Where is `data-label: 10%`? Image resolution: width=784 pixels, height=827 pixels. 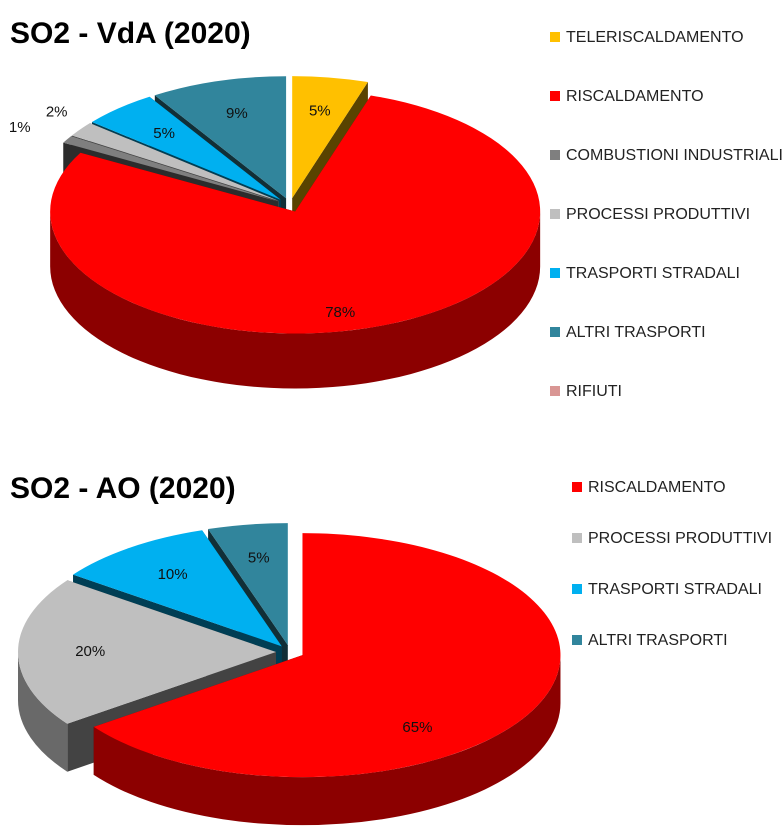
data-label: 10% is located at coordinates (173, 574).